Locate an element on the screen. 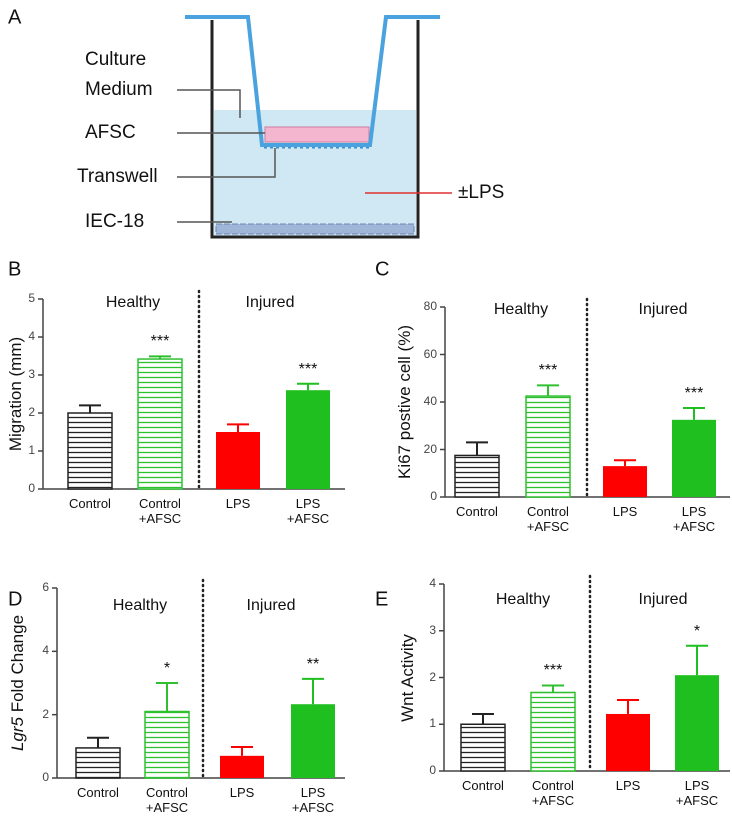  iec-cells is located at coordinates (315, 229).